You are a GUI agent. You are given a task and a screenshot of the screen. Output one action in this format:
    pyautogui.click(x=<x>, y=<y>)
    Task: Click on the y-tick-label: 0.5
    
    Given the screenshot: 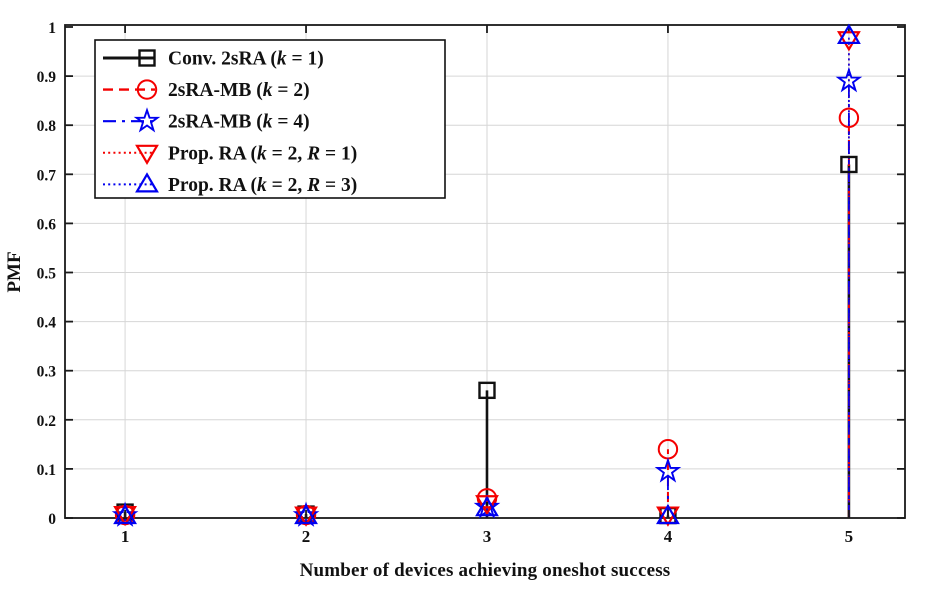 What is the action you would take?
    pyautogui.click(x=47, y=274)
    